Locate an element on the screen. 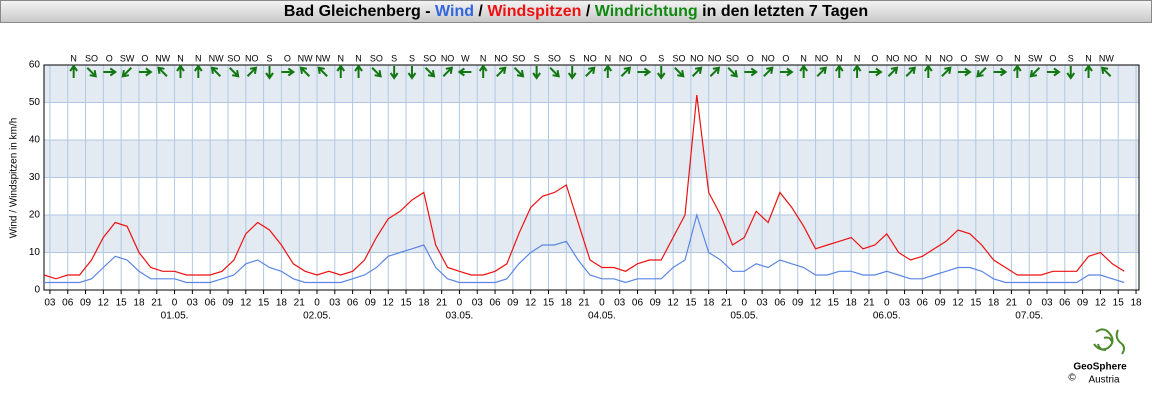 The image size is (1152, 405). grid-band is located at coordinates (591, 234).